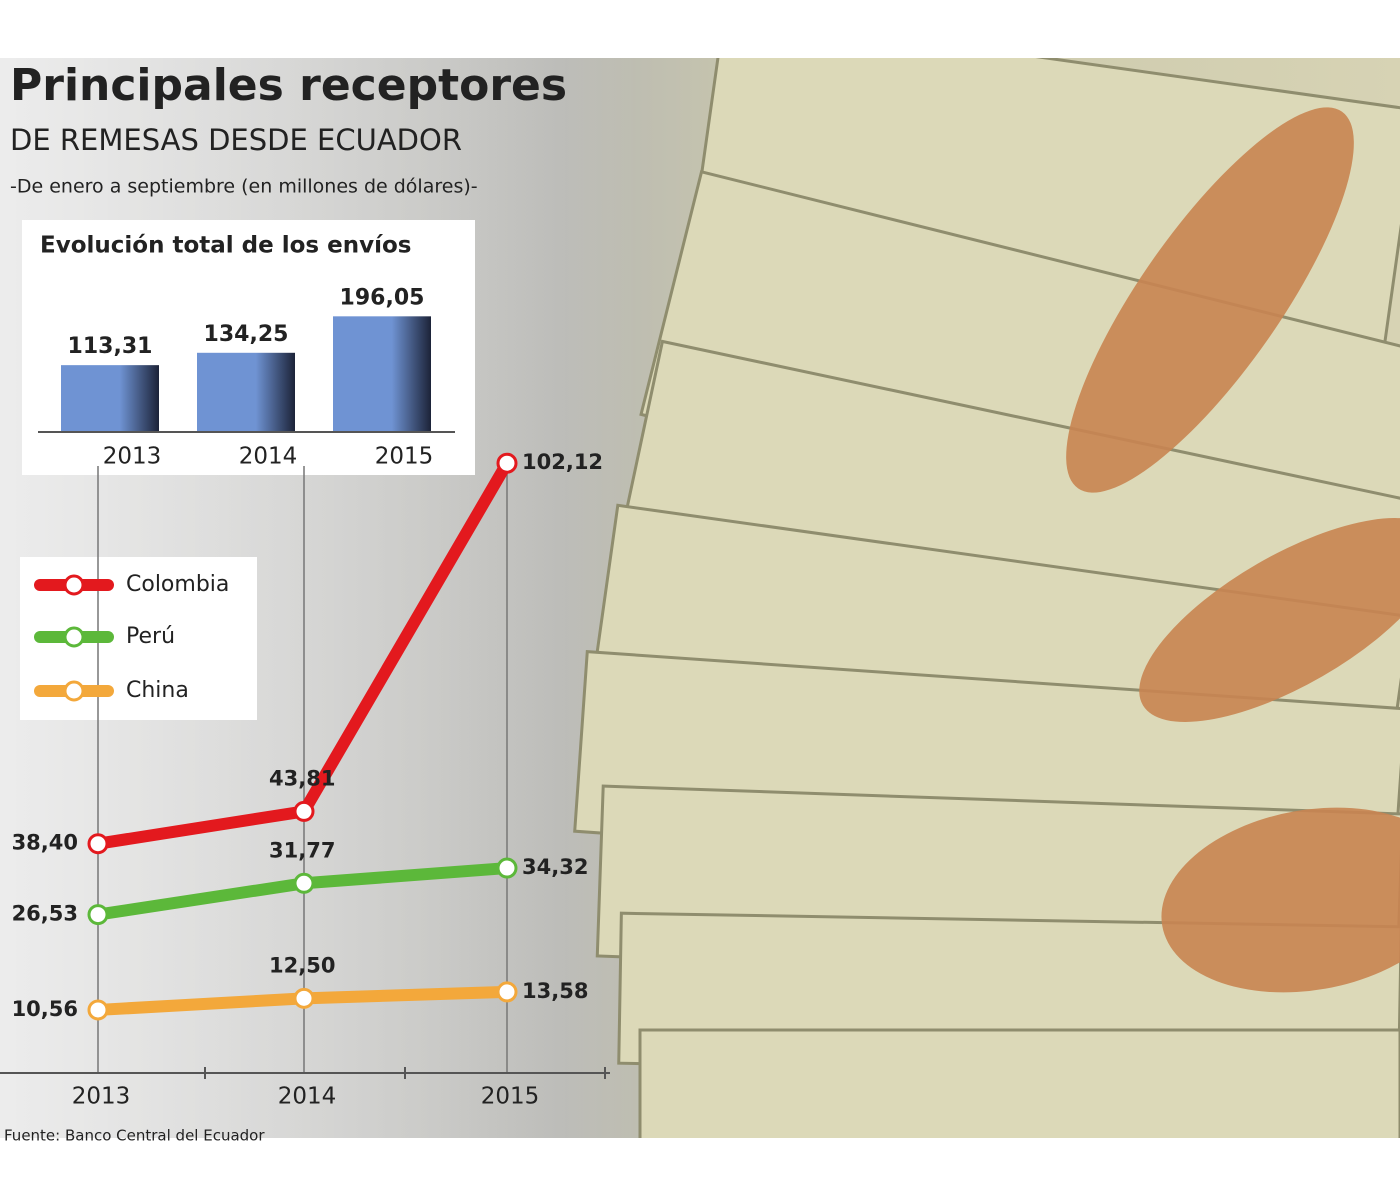 Image resolution: width=1400 pixels, height=1200 pixels. I want to click on legend-label: China, so click(157, 690).